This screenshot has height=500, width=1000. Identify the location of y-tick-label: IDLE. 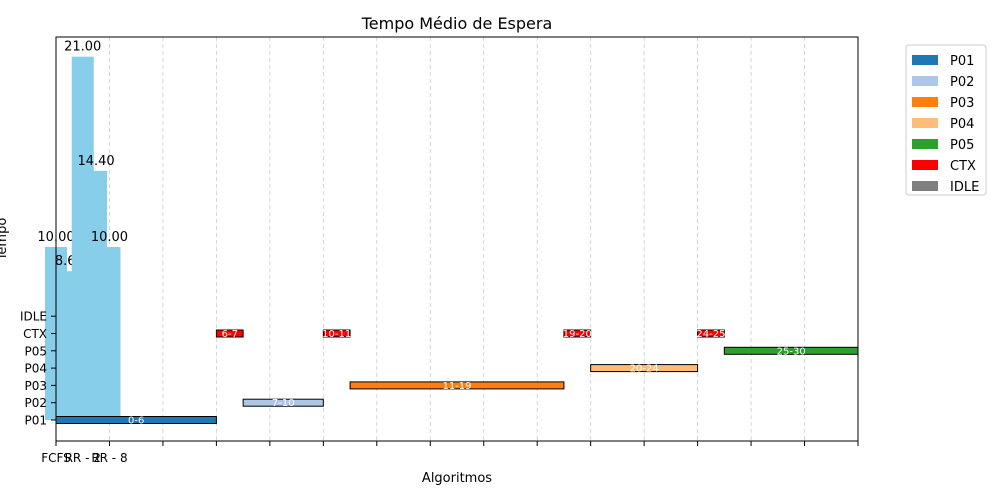
(33, 317).